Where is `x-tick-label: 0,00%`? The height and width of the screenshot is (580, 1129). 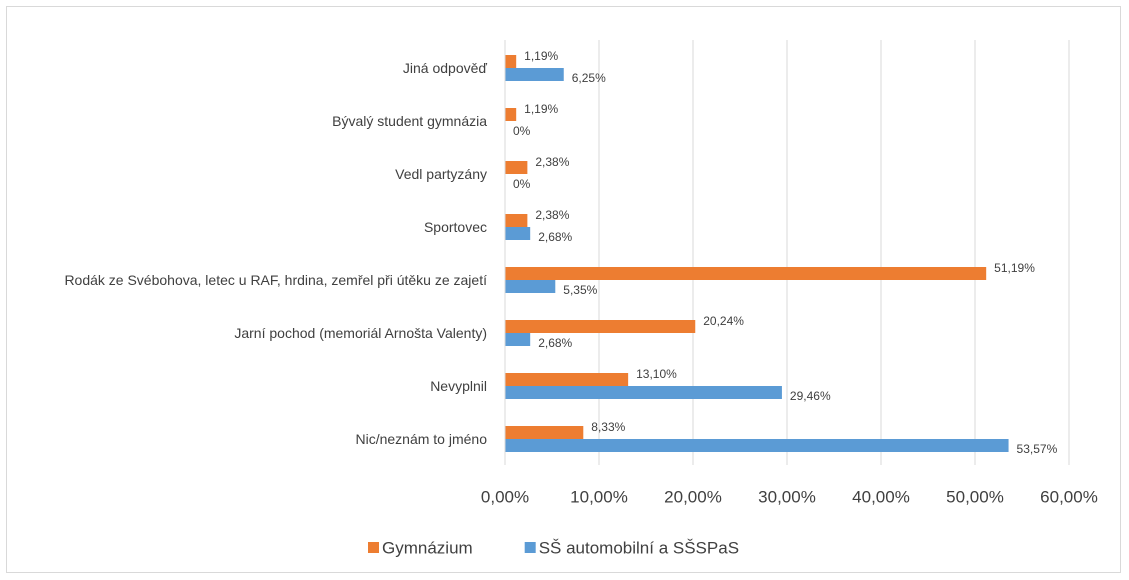 x-tick-label: 0,00% is located at coordinates (505, 496).